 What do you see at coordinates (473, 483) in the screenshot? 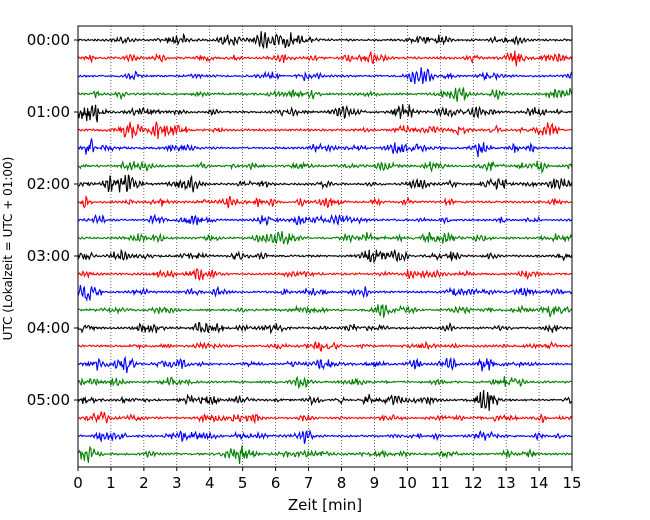
I see `x-tick-label: 12` at bounding box center [473, 483].